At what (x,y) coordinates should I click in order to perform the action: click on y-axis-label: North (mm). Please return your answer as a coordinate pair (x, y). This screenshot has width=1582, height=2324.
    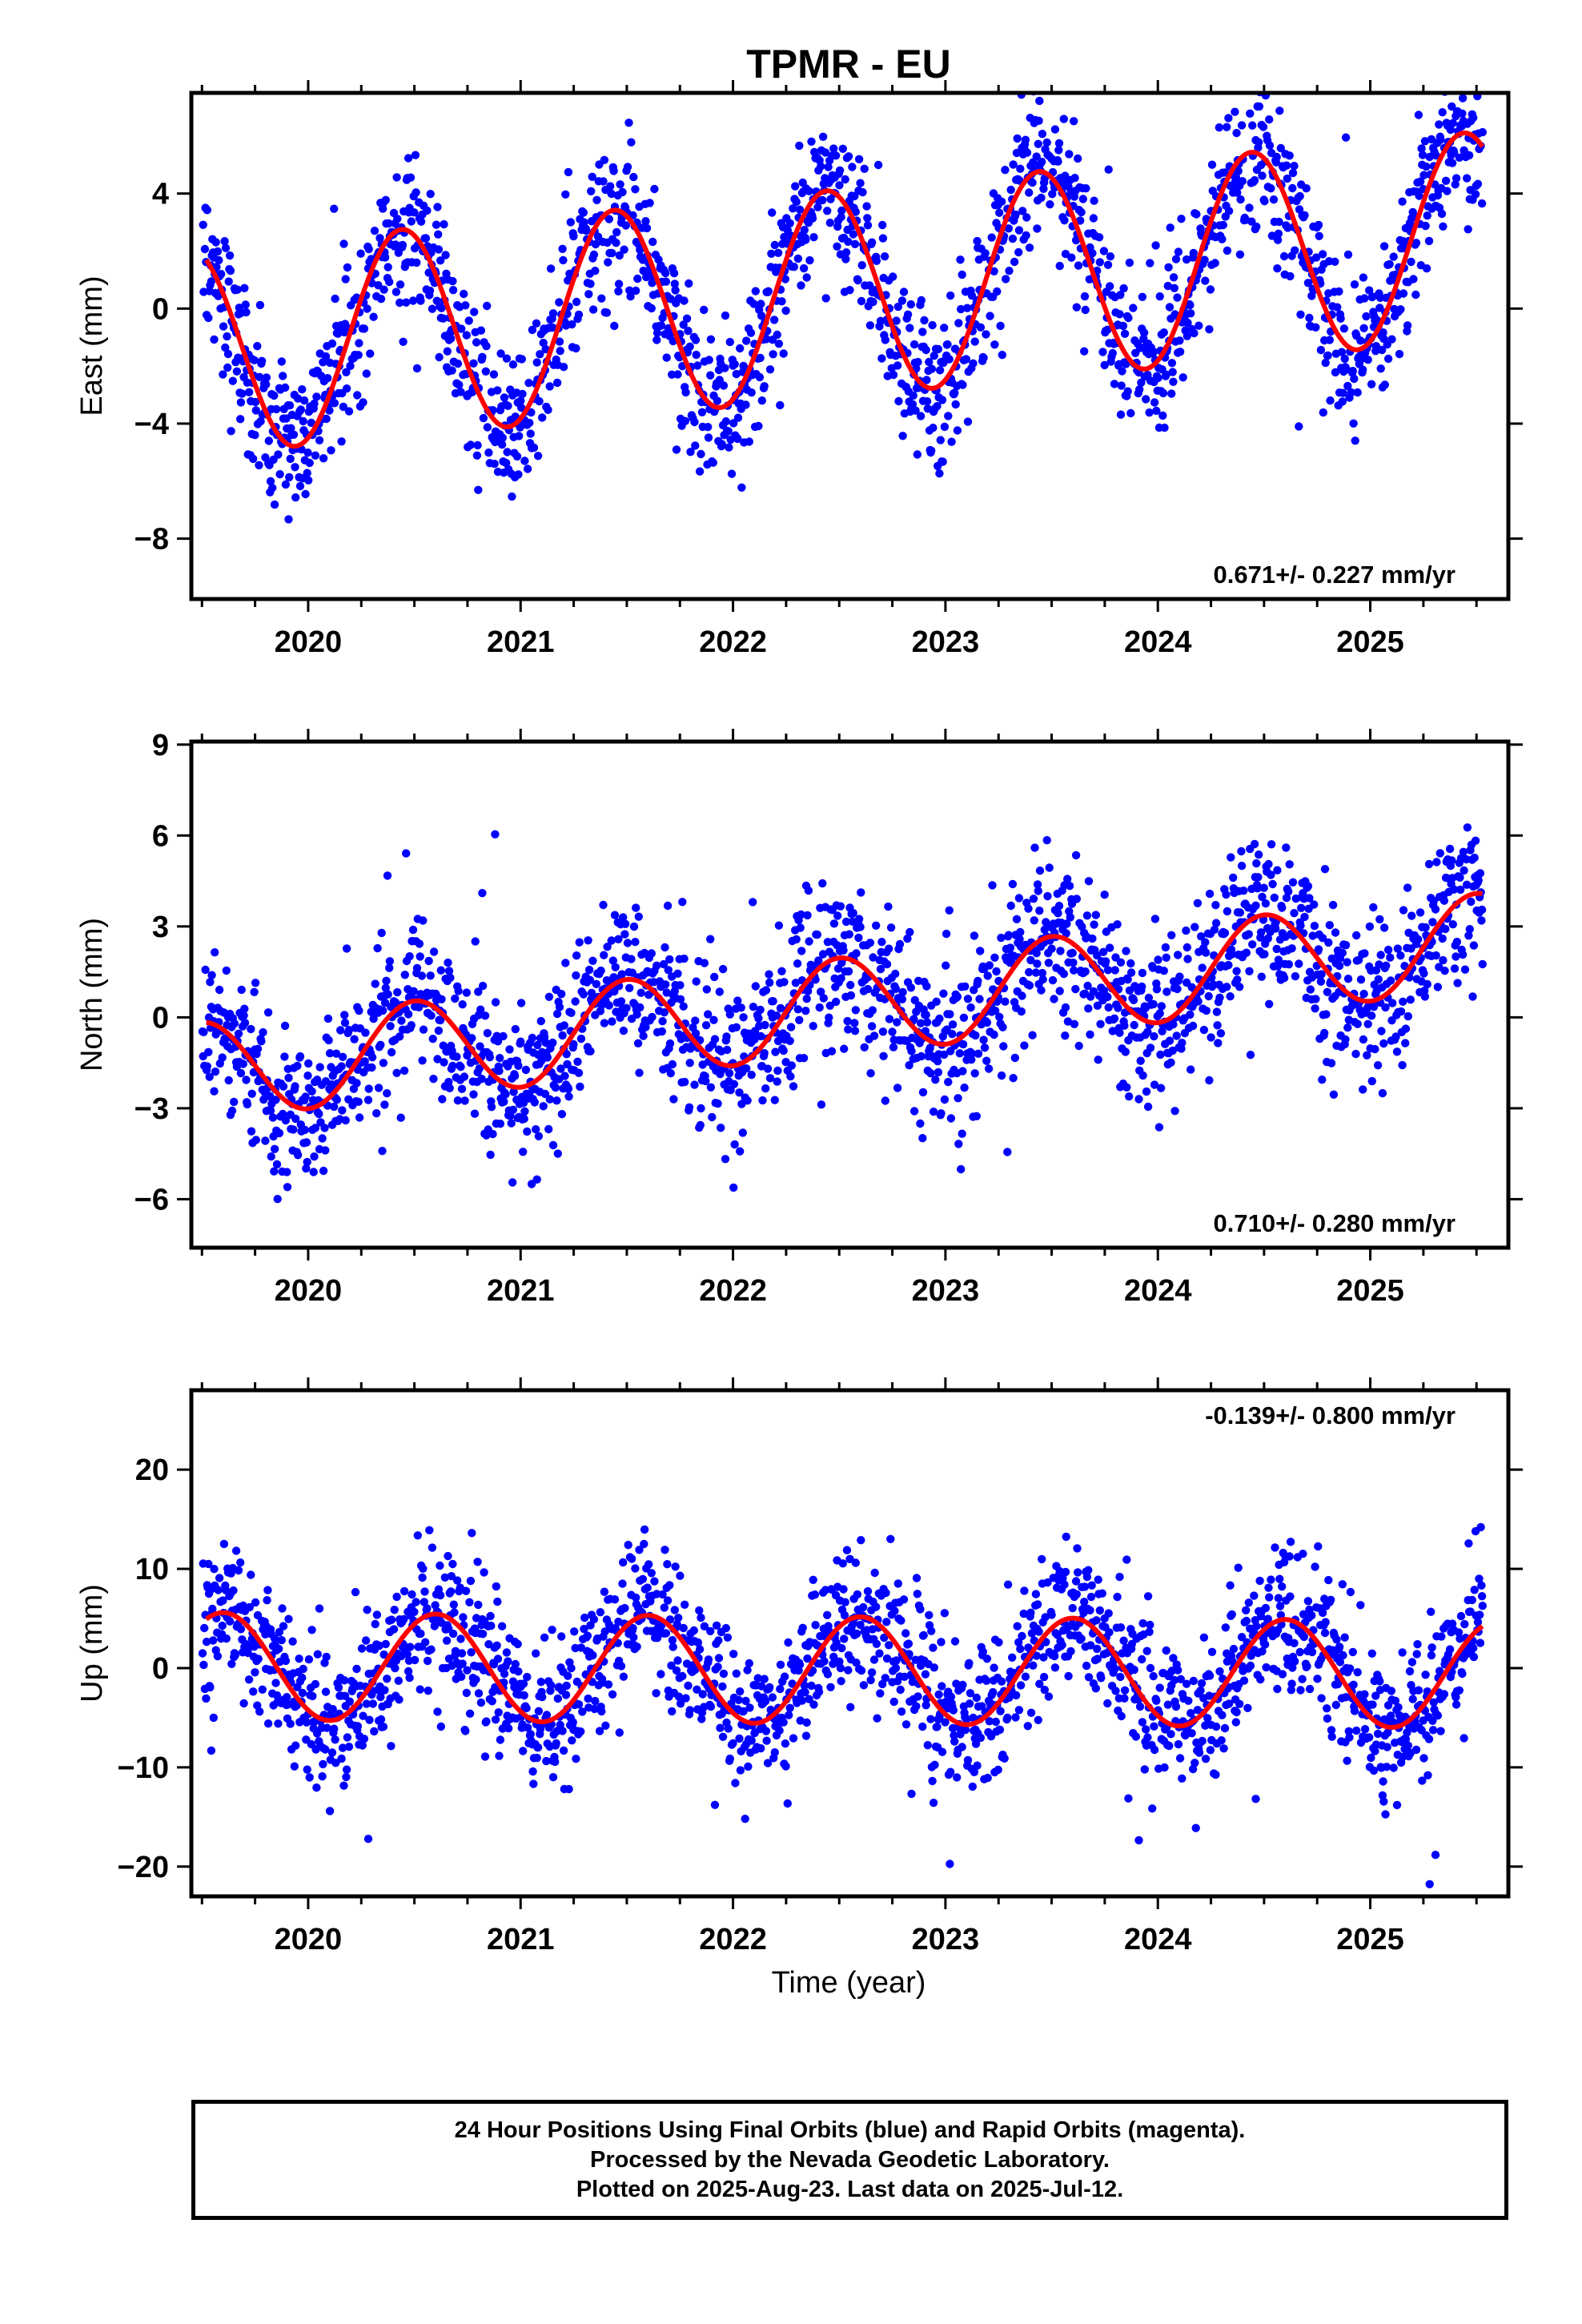
    Looking at the image, I should click on (92, 995).